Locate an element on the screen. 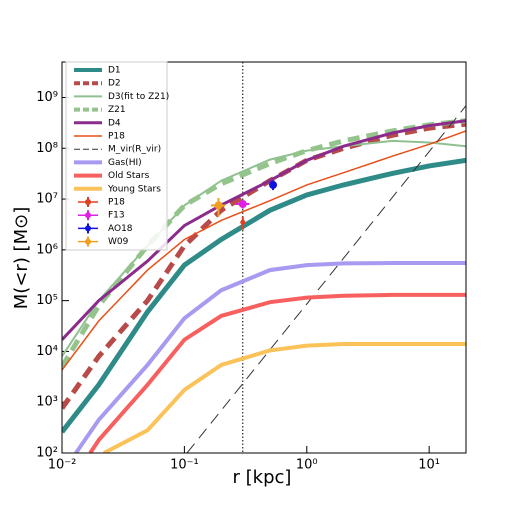 This screenshot has width=518, height=518. legend-label: Young Stars is located at coordinates (134, 189).